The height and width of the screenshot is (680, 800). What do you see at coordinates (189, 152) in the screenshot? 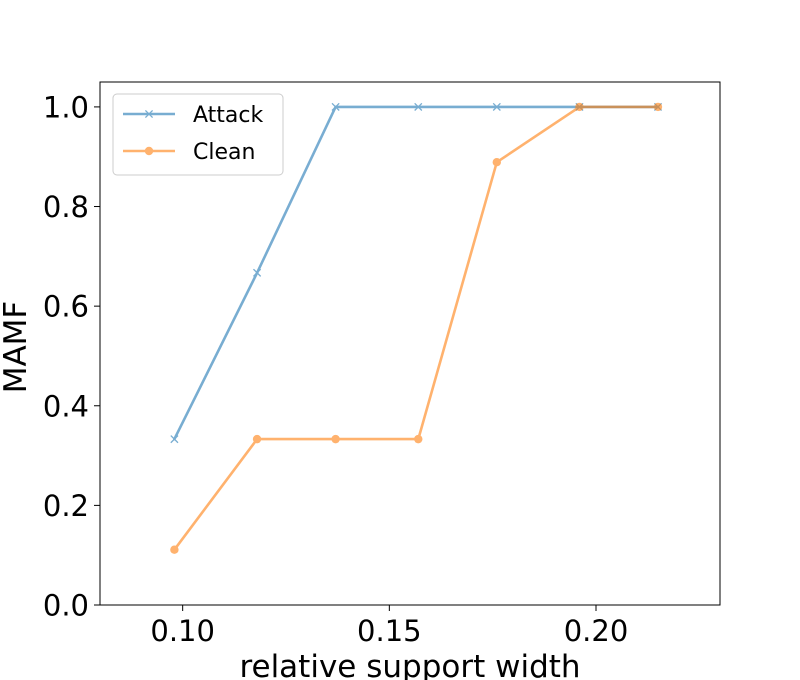
I see `legend-entry: Clean` at bounding box center [189, 152].